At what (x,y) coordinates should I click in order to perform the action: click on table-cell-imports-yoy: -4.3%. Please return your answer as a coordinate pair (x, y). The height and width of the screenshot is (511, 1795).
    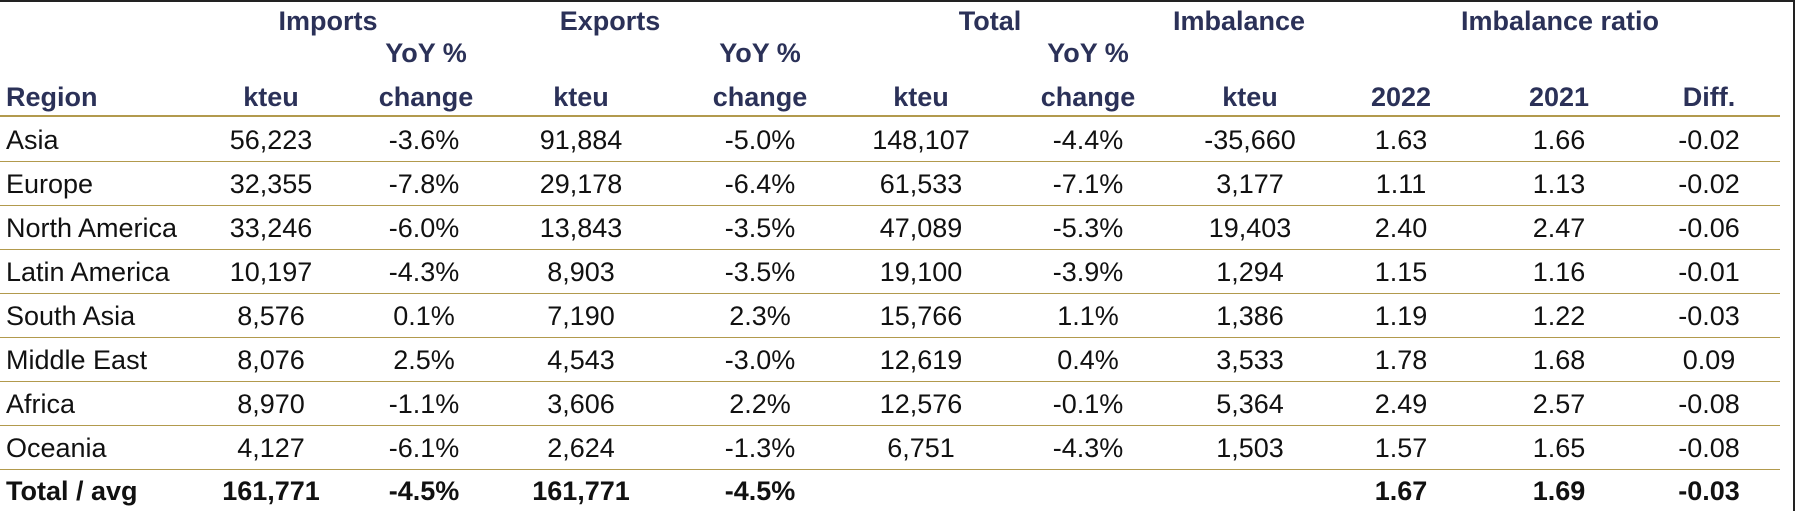
    Looking at the image, I should click on (424, 272).